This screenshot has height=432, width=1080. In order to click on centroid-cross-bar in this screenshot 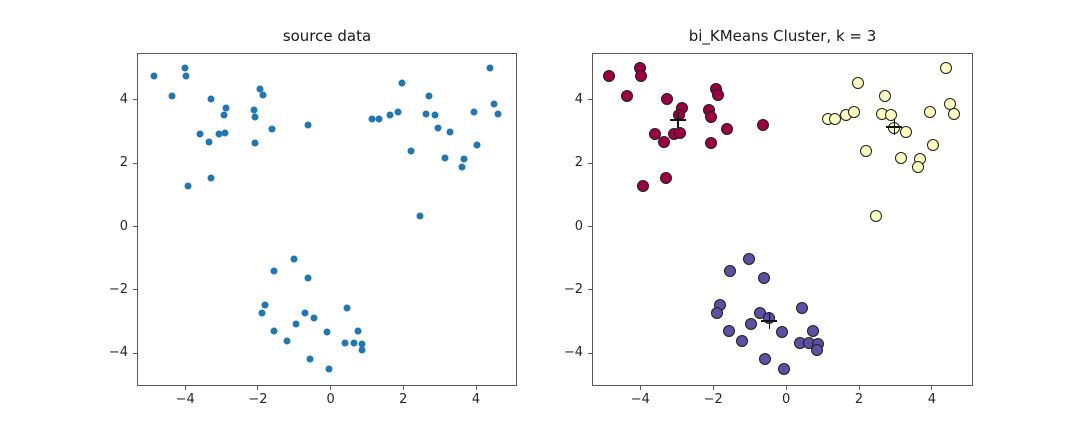, I will do `click(769, 321)`.